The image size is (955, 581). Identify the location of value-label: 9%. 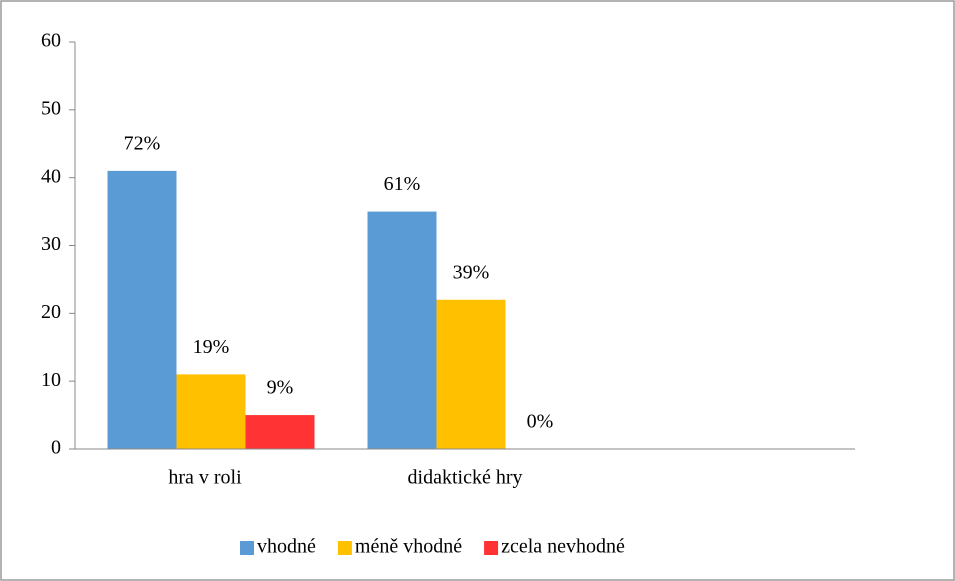
(280, 388).